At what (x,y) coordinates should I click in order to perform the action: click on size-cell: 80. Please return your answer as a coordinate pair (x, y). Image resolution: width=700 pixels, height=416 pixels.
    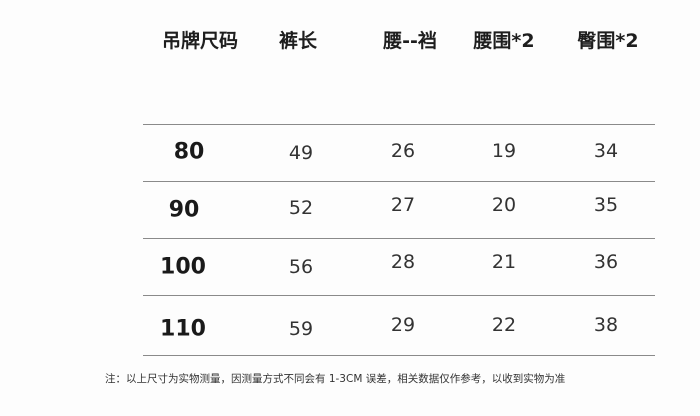
    Looking at the image, I should click on (189, 152).